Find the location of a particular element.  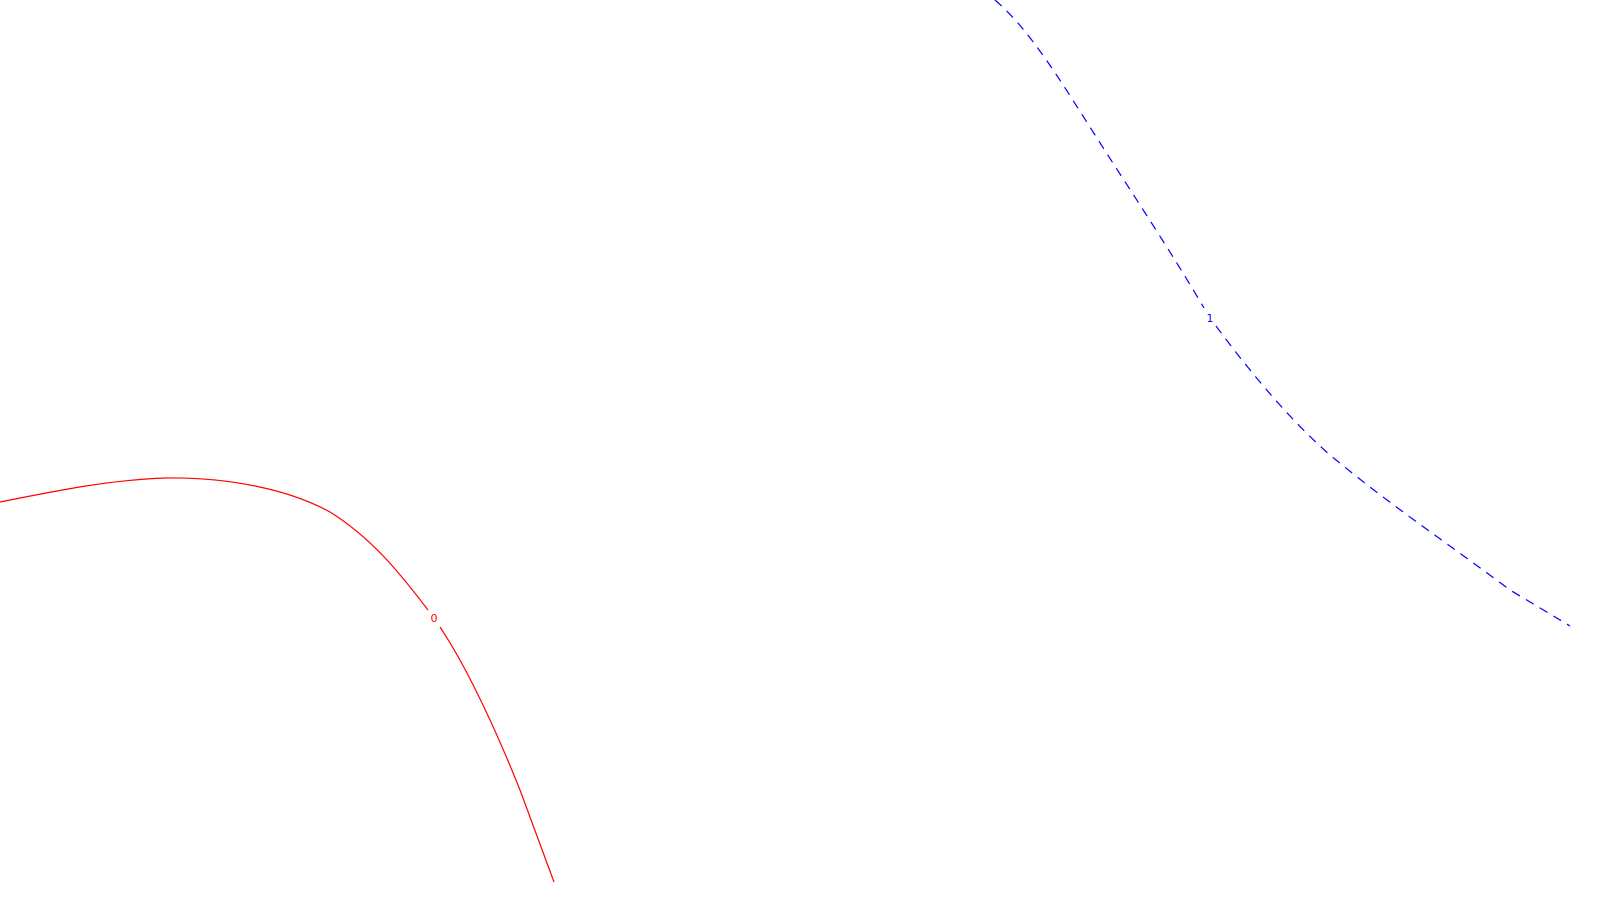

contour-label-0: 0 is located at coordinates (434, 618).